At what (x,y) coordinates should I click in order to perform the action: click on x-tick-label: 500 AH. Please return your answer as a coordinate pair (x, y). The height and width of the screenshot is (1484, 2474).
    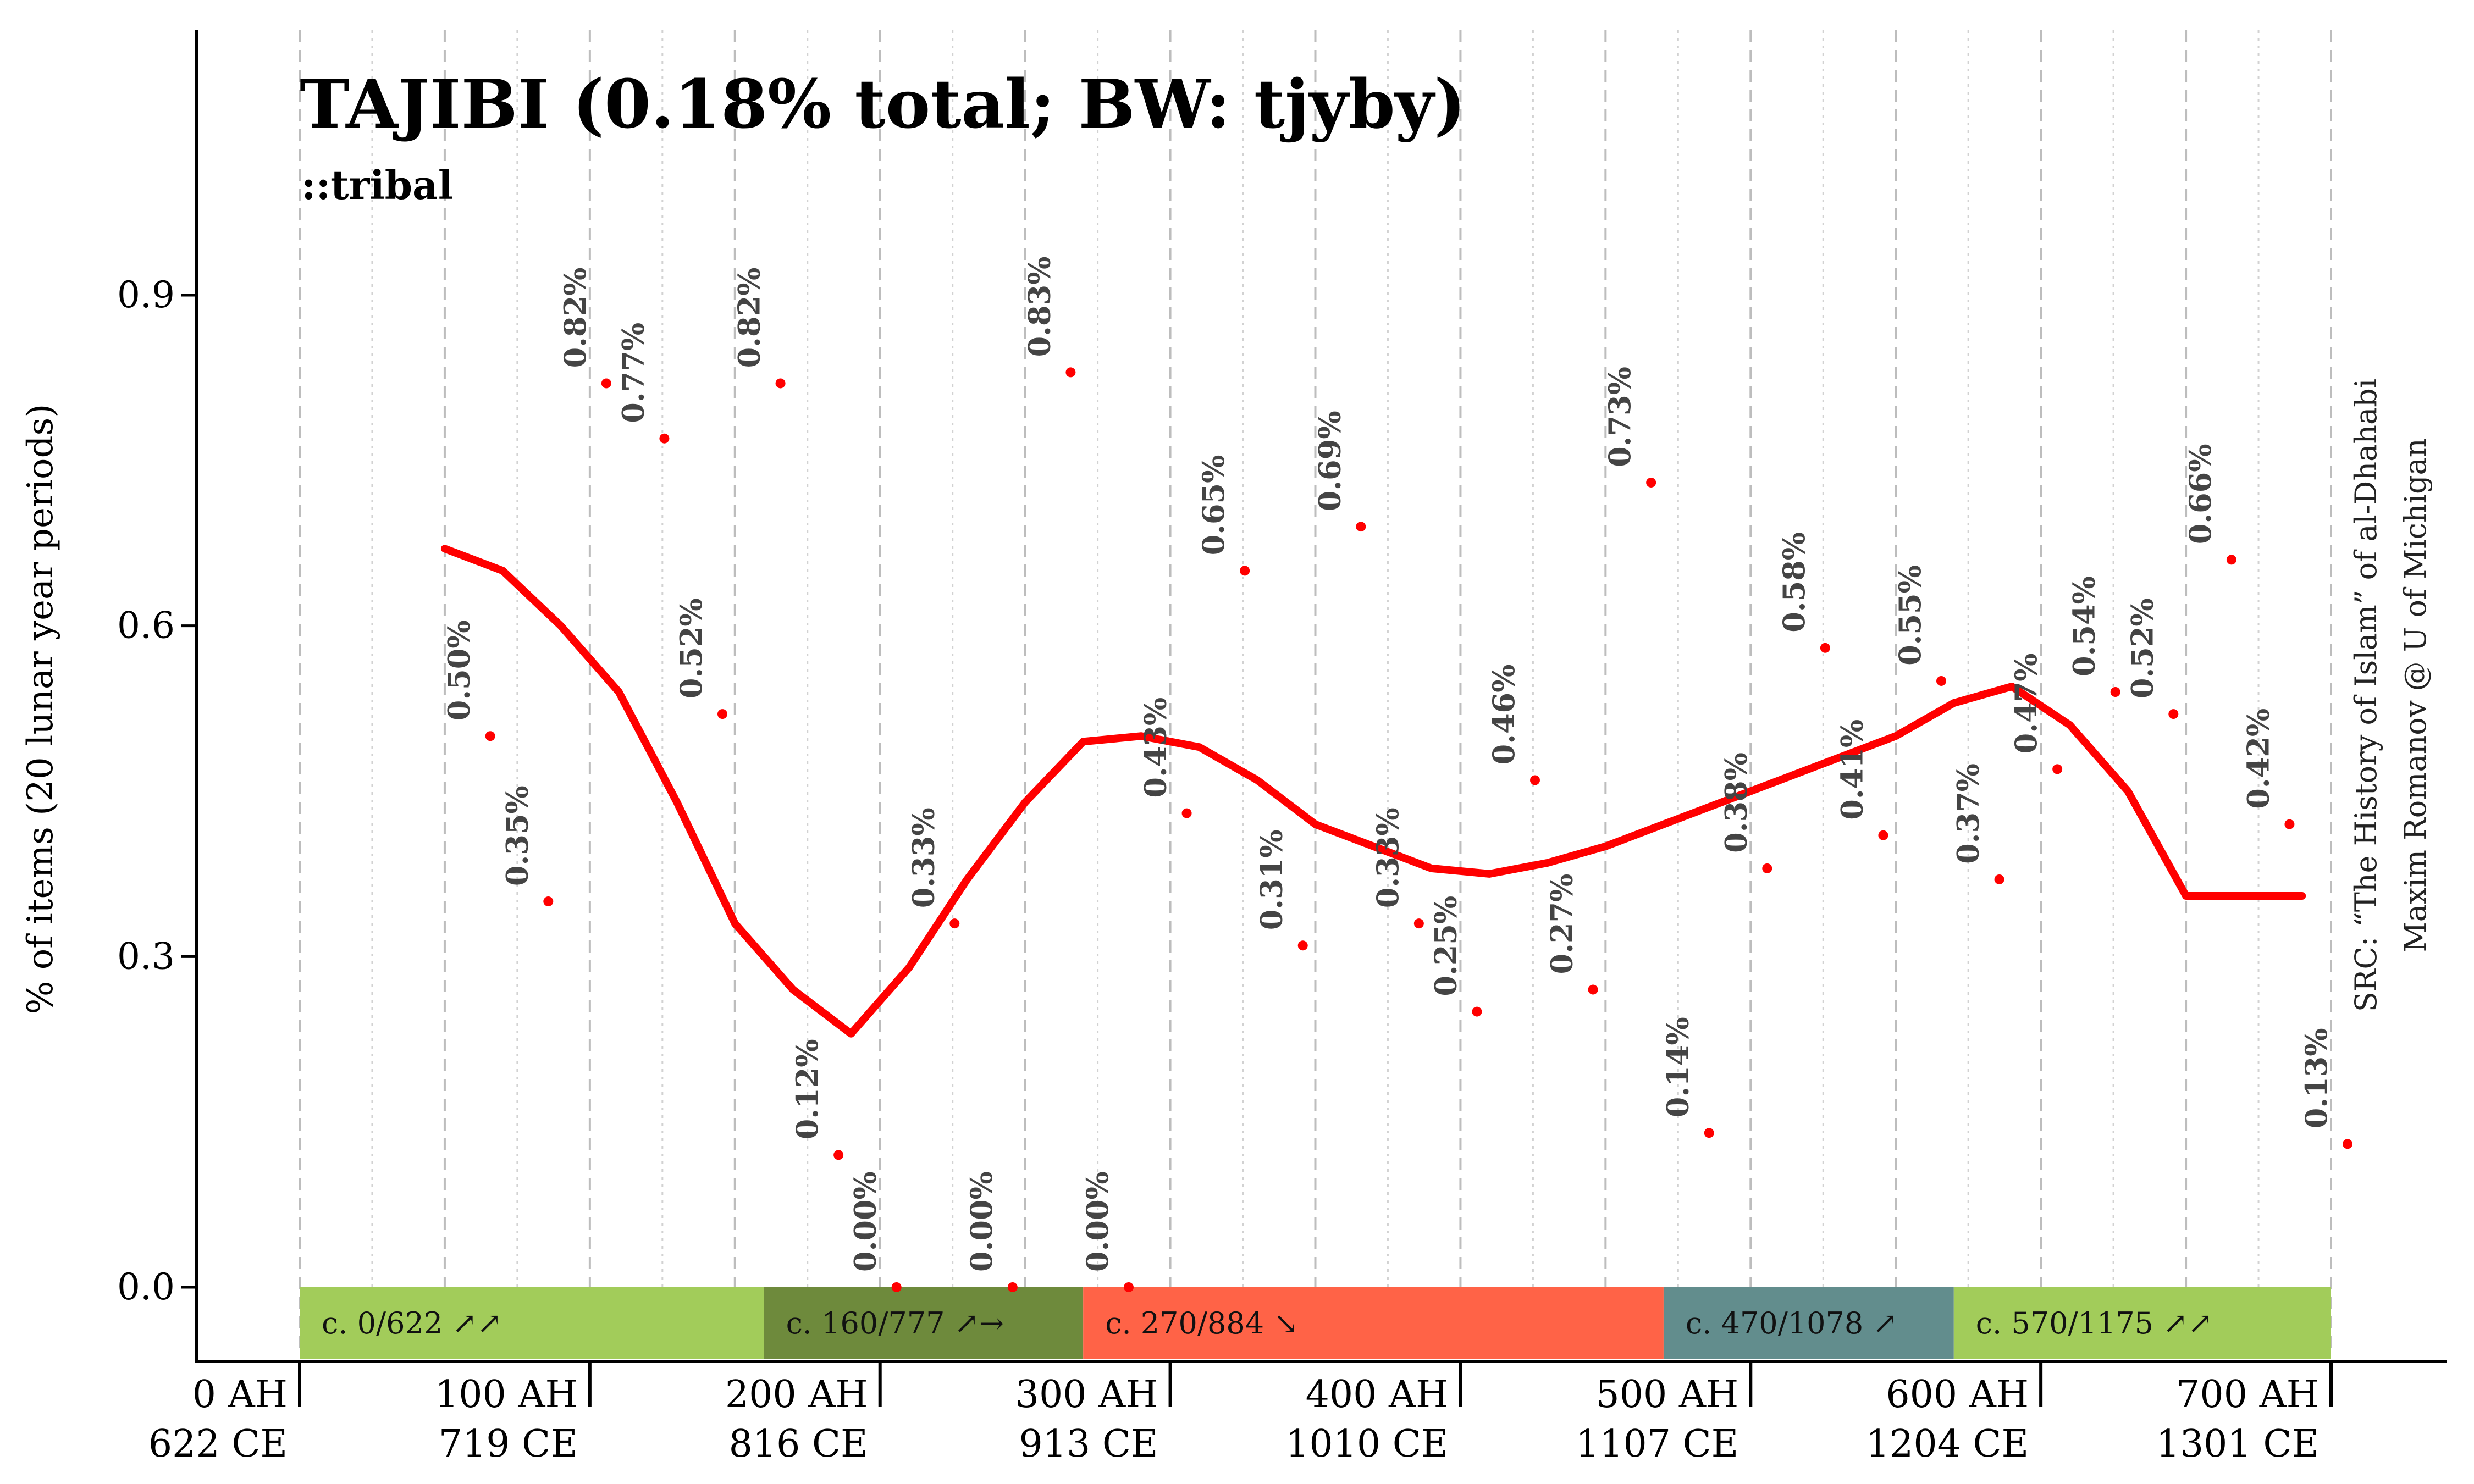
    Looking at the image, I should click on (1667, 1394).